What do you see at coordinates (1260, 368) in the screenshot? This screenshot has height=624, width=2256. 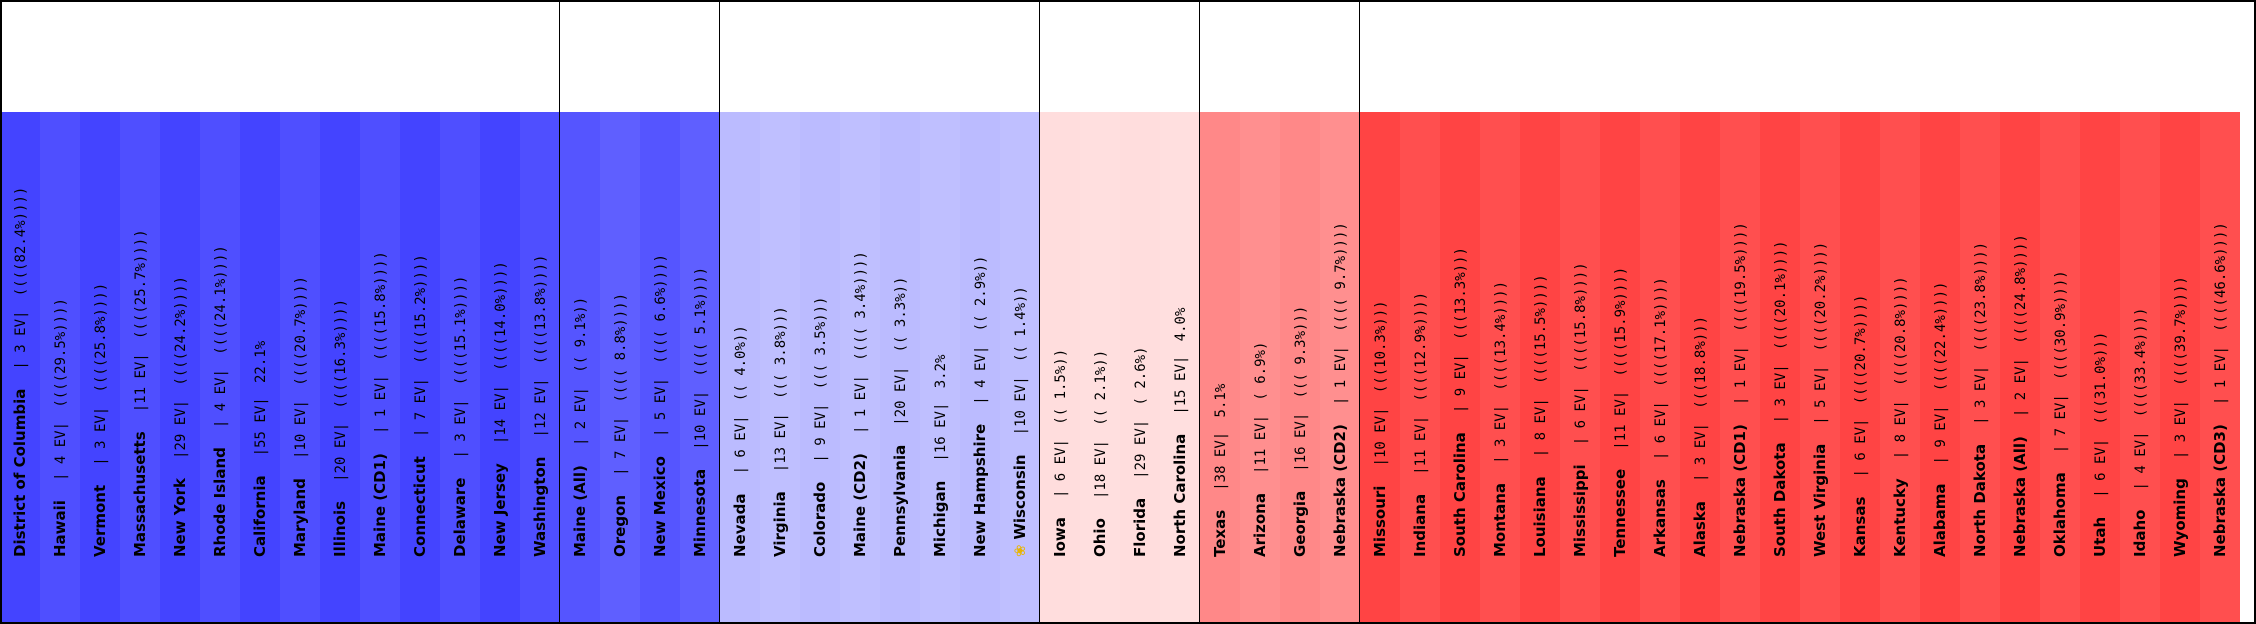 I see `state-column: Arizona |11 EV| ( 6.9%)` at bounding box center [1260, 368].